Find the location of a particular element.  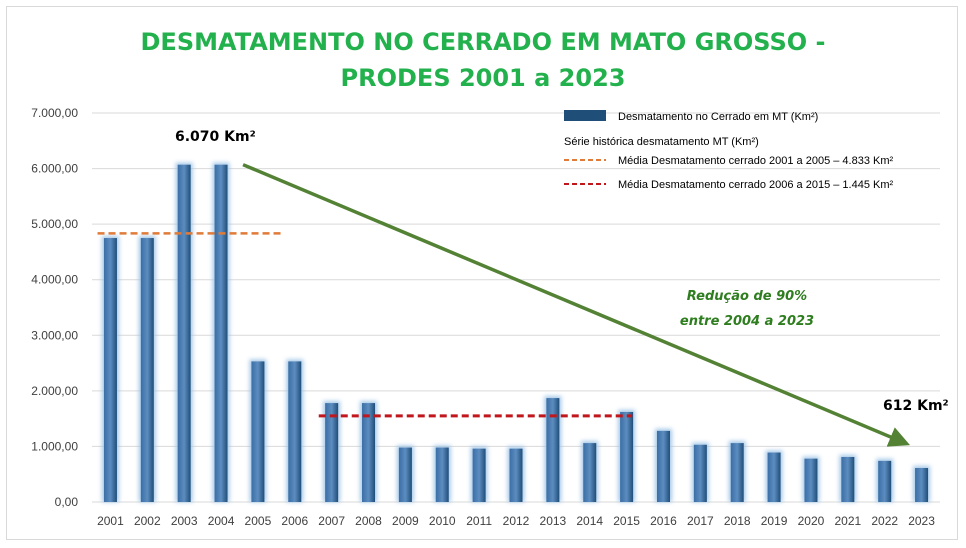

reduction-label-line1: Redução de 90% is located at coordinates (747, 296).